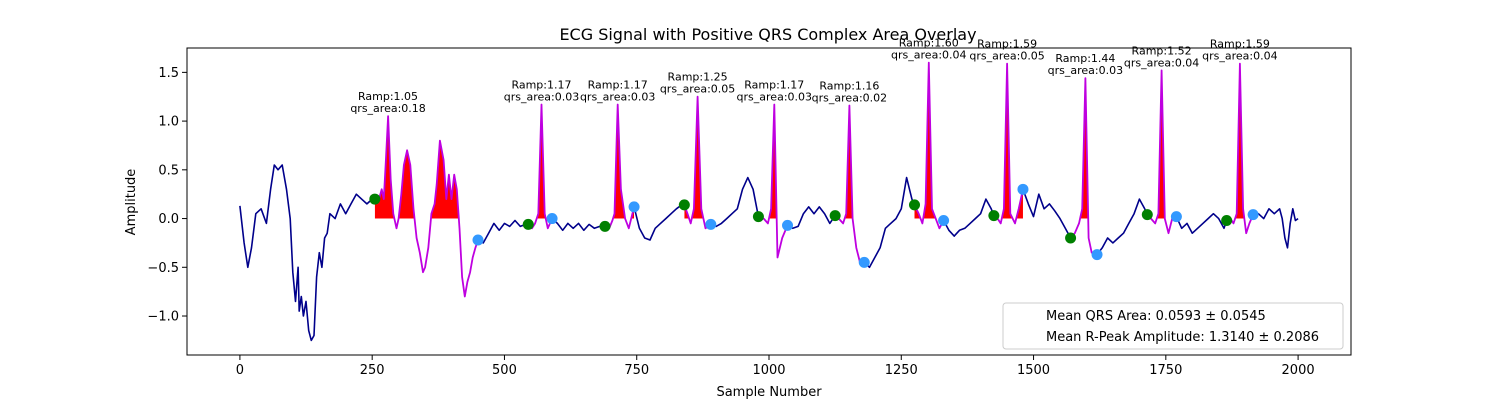 The width and height of the screenshot is (1500, 400). I want to click on y-tick-label: −0.5, so click(163, 268).